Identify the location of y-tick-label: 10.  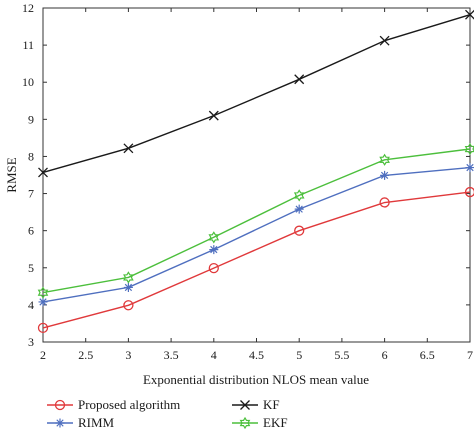
(28, 82).